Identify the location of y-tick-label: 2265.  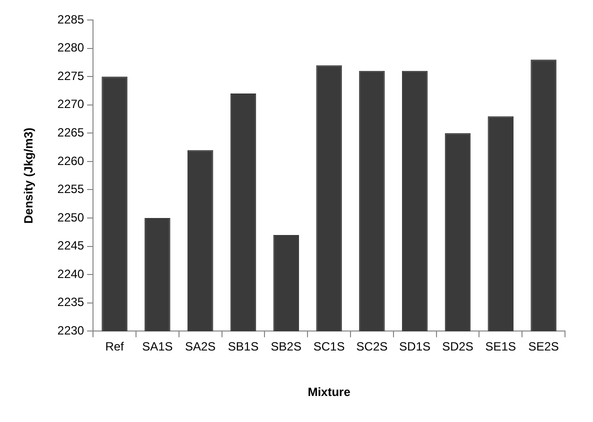
(70, 132).